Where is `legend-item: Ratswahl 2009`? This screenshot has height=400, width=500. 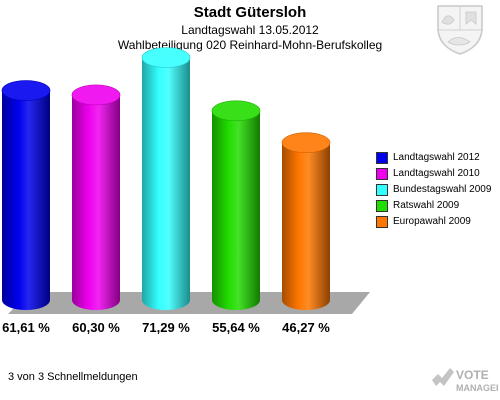
legend-item: Ratswahl 2009 is located at coordinates (433, 206).